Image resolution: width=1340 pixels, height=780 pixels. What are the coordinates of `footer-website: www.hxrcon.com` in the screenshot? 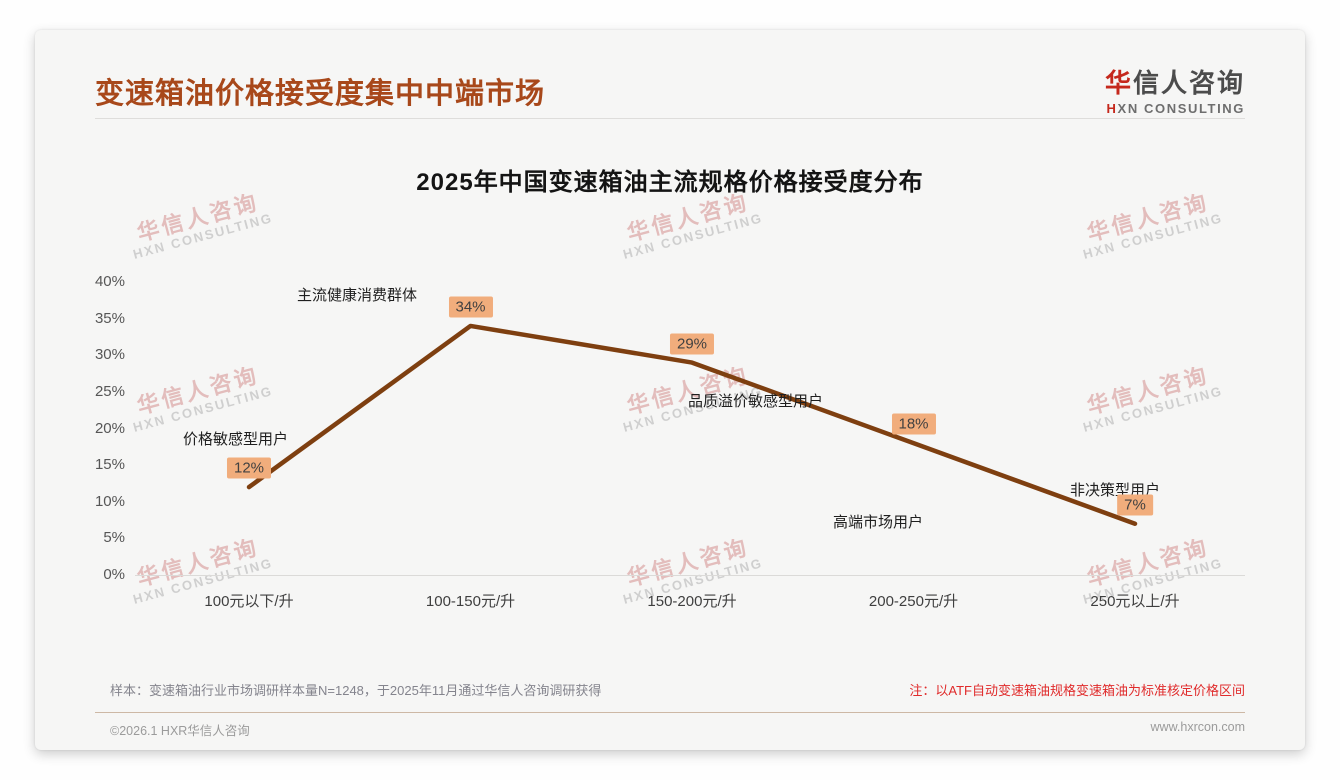 It's located at (1197, 727).